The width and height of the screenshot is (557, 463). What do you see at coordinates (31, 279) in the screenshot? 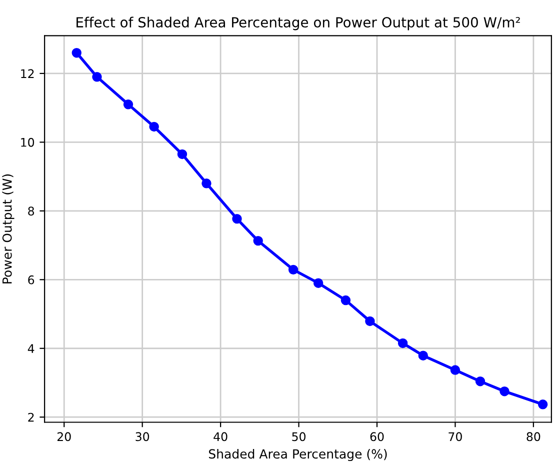
I see `y-tick-label: 6` at bounding box center [31, 279].